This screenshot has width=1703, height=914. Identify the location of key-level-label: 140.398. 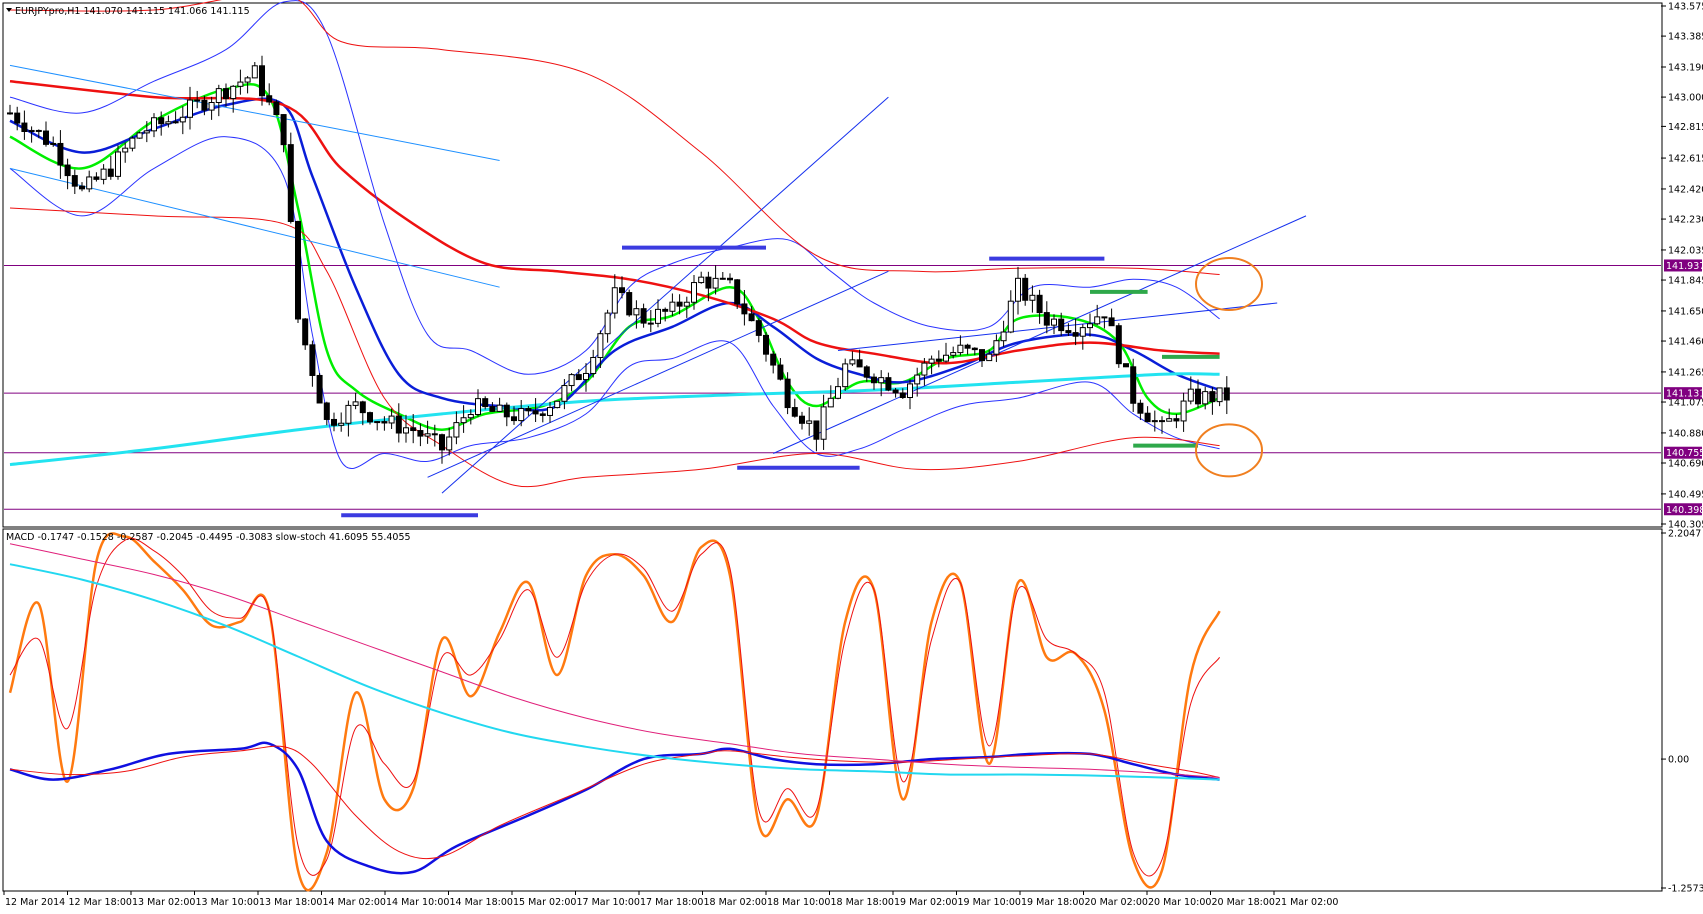
(1684, 510).